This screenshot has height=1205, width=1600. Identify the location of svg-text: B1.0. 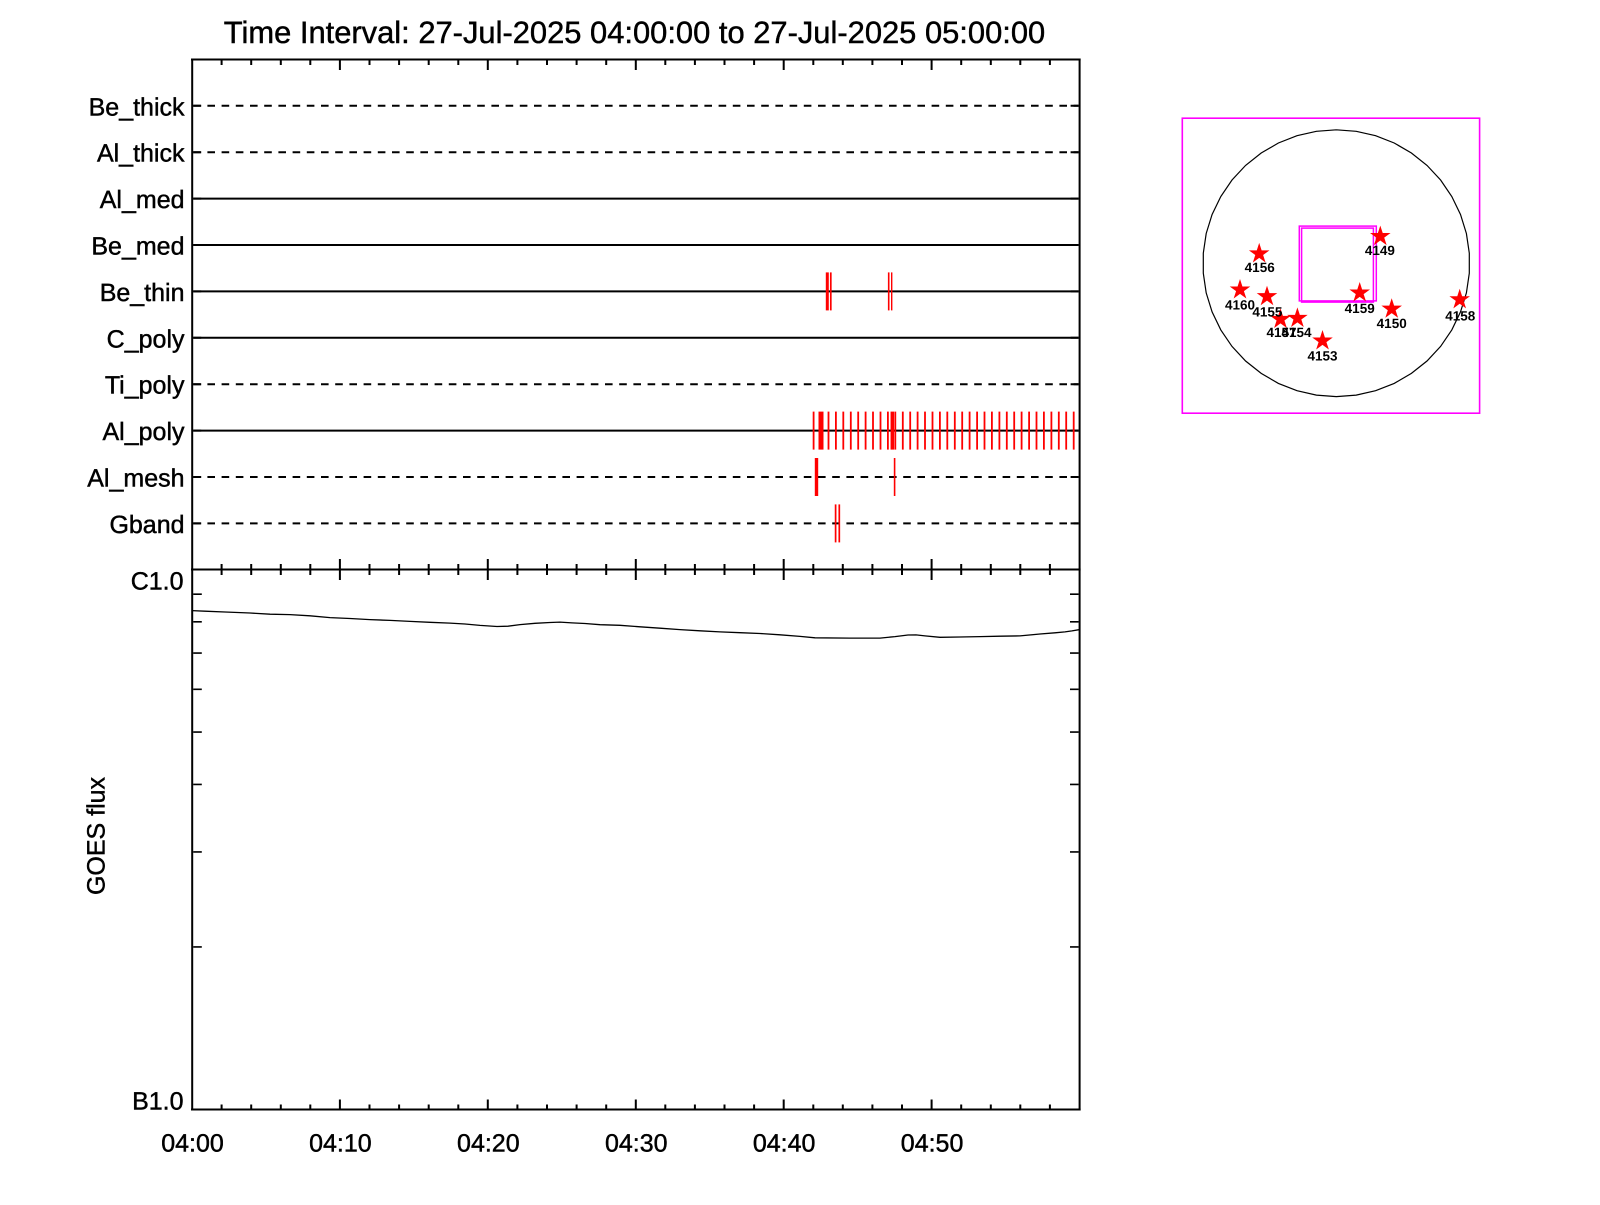
(157, 1102).